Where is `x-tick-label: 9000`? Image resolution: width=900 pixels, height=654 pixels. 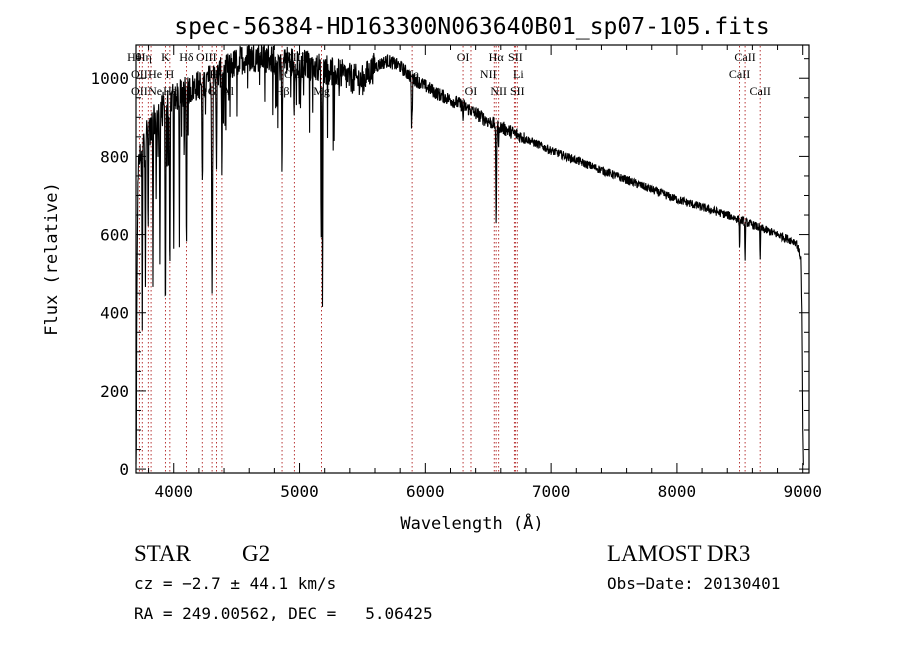
x-tick-label: 9000 is located at coordinates (802, 491).